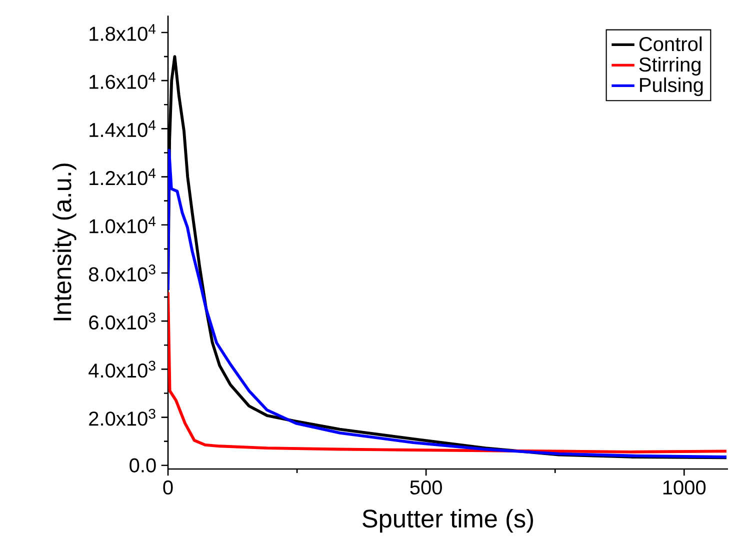  Describe the element at coordinates (64, 242) in the screenshot. I see `y-axis-title: Intensity (a.u.)` at that location.